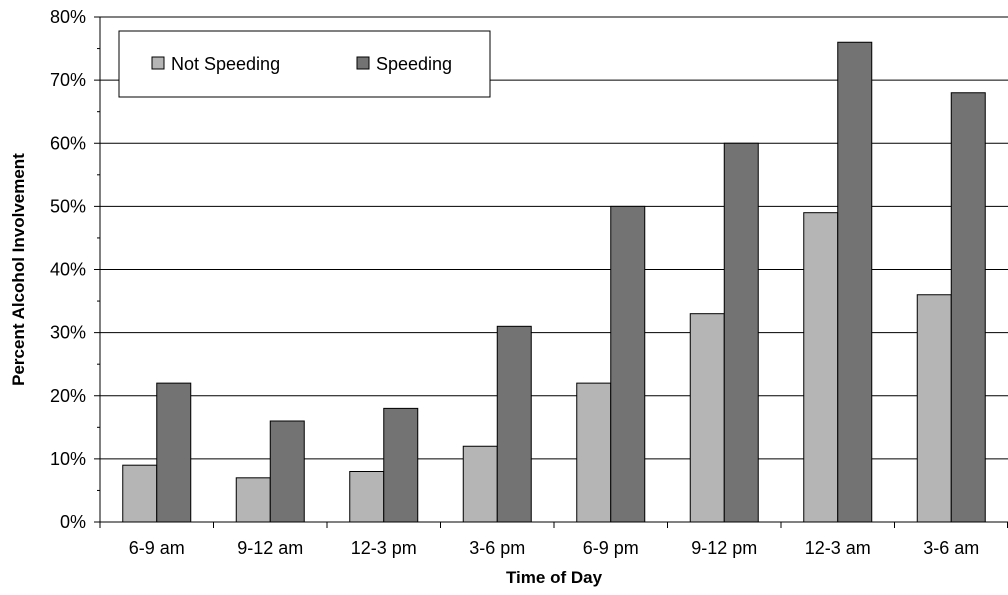 The height and width of the screenshot is (595, 1008). I want to click on y-tick-label: 40%, so click(68, 270).